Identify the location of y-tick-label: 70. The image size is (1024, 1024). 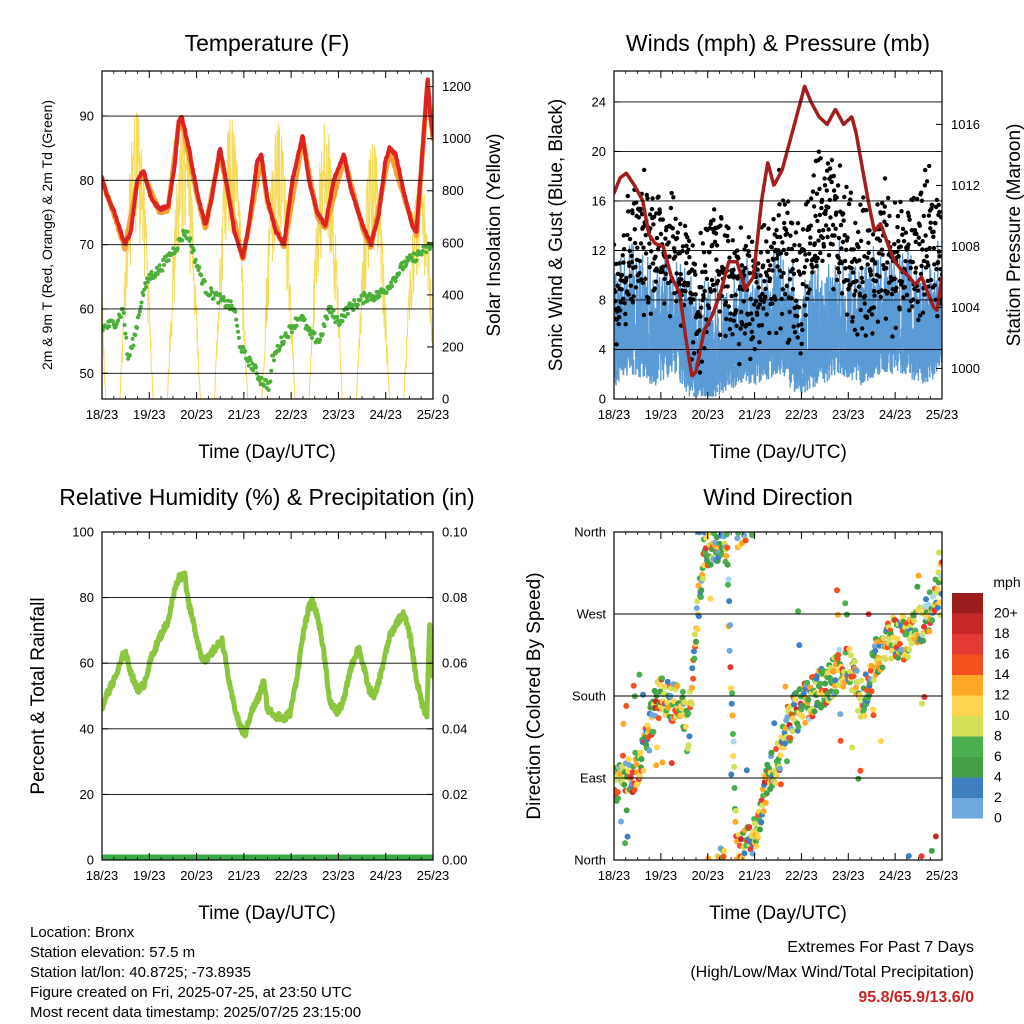
(87, 244).